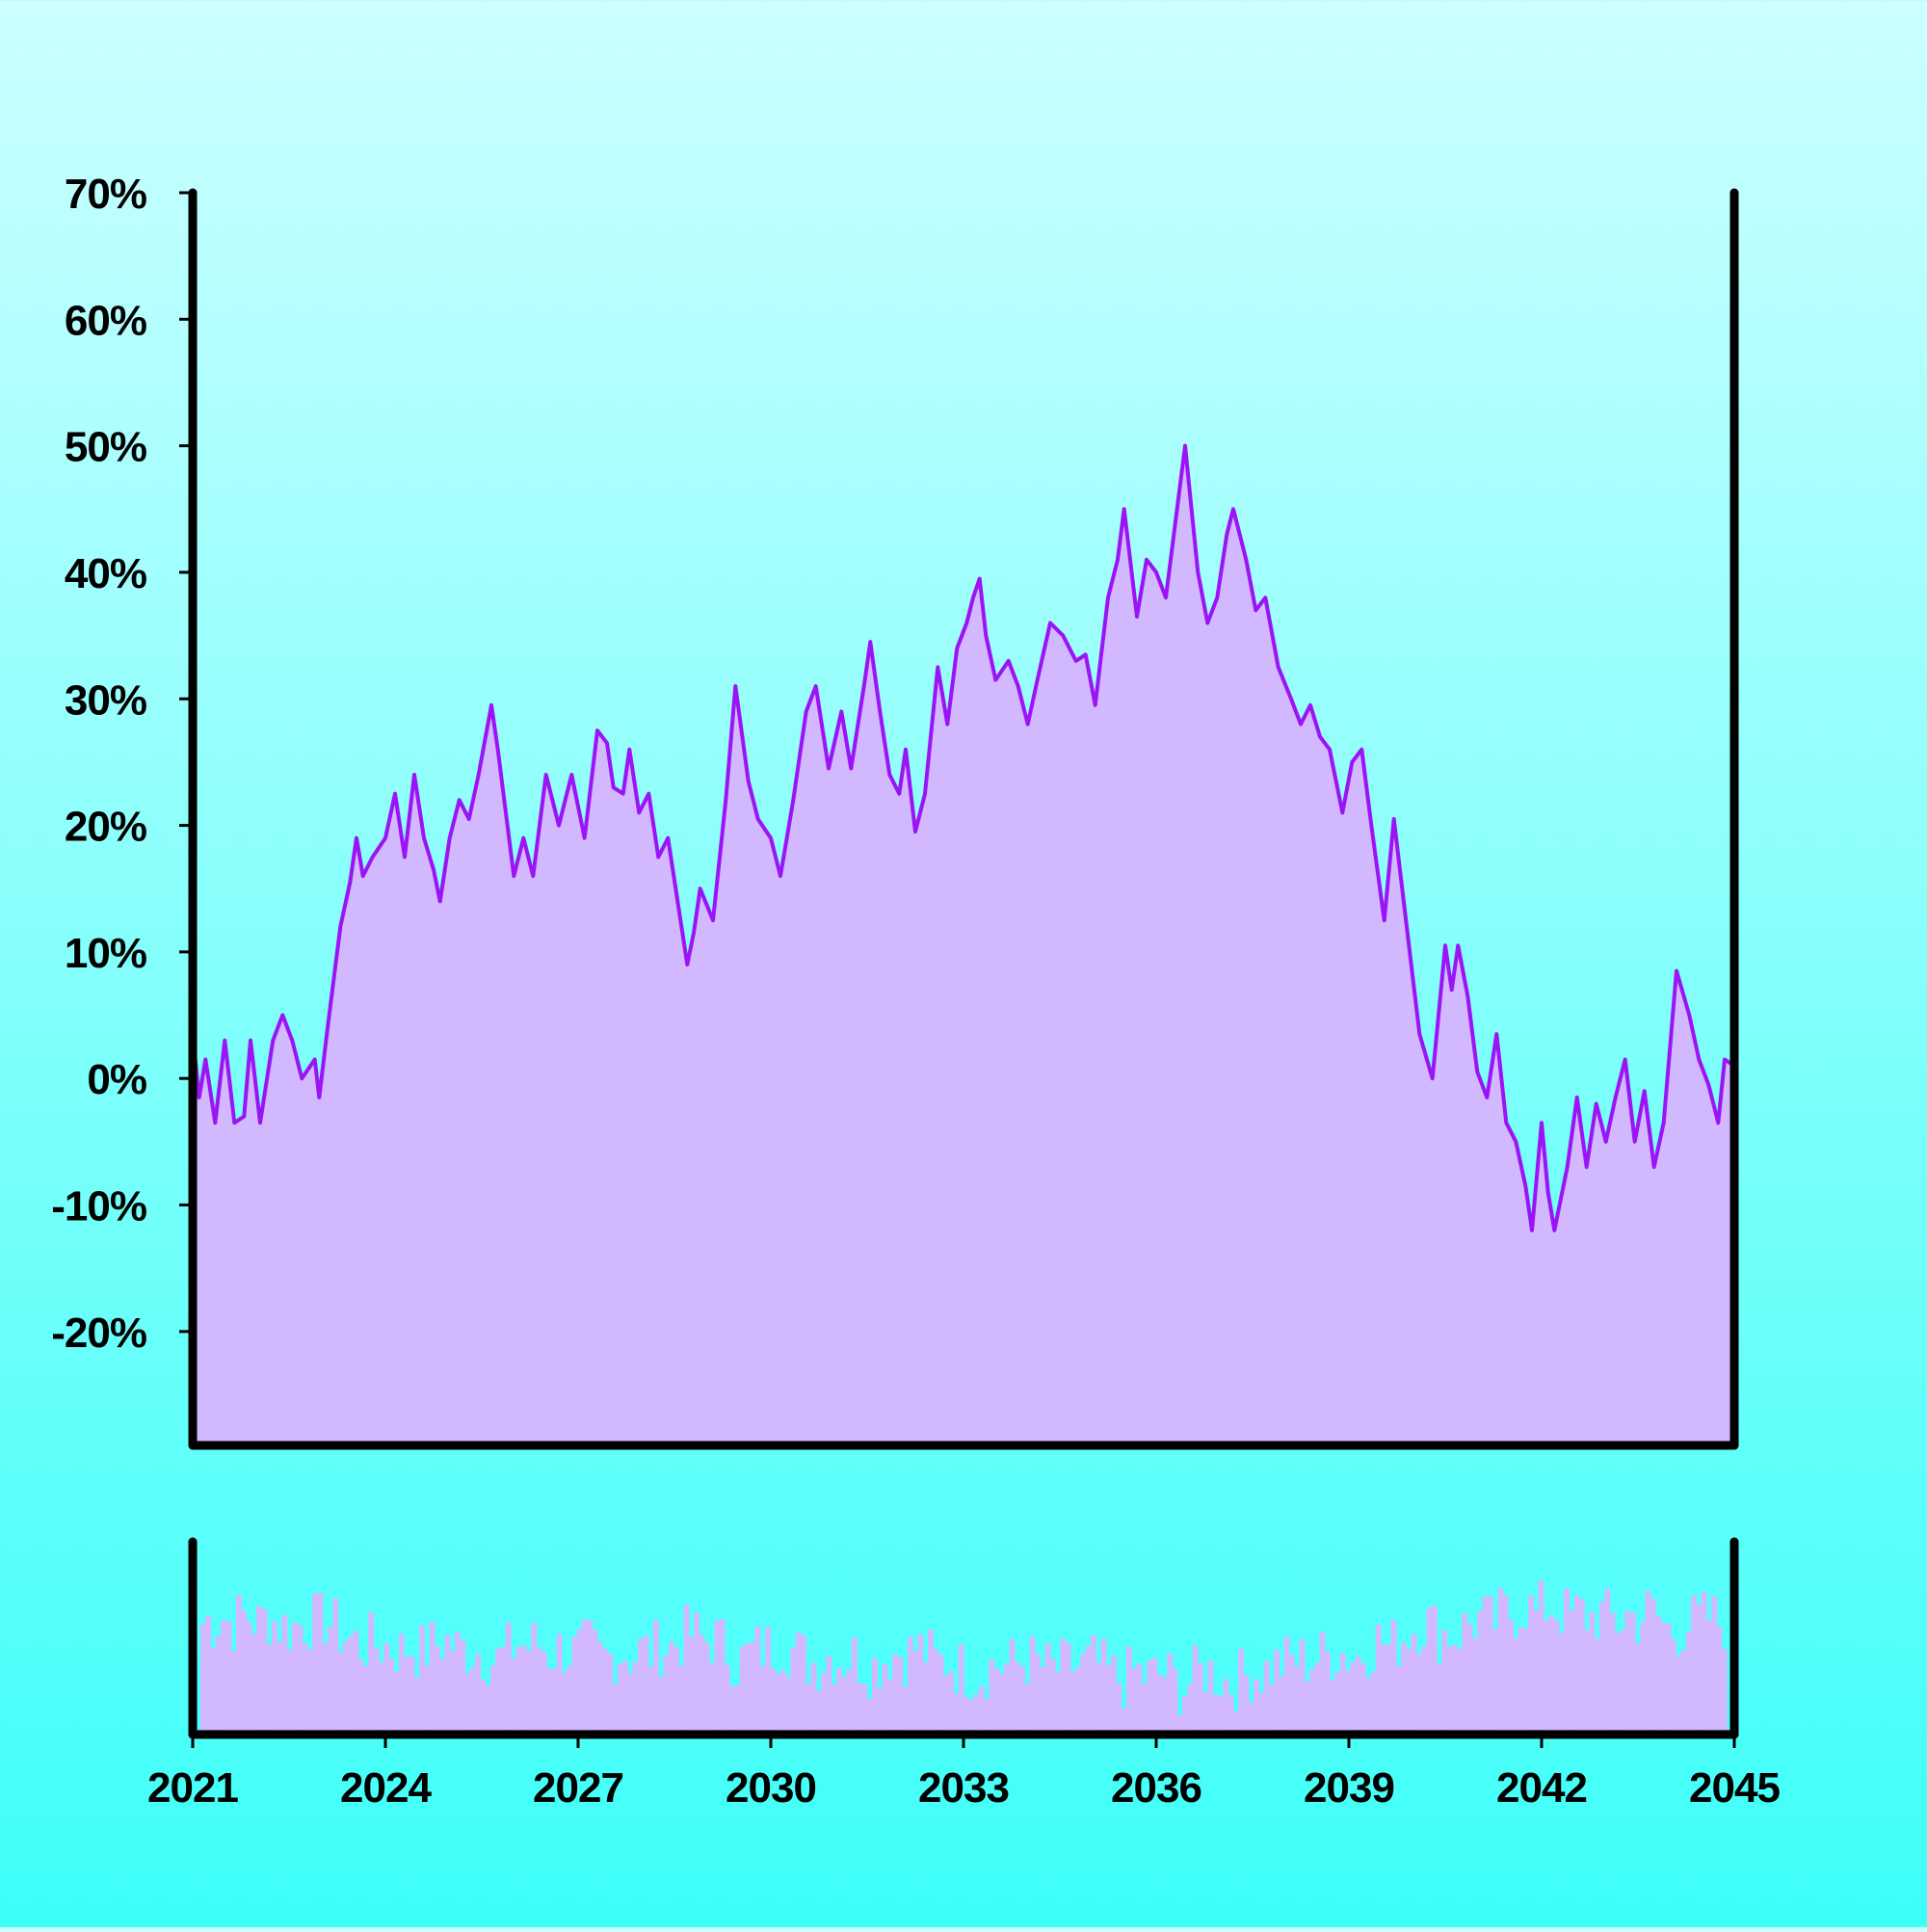  Describe the element at coordinates (1349, 1788) in the screenshot. I see `x-tick-label: 2039` at that location.